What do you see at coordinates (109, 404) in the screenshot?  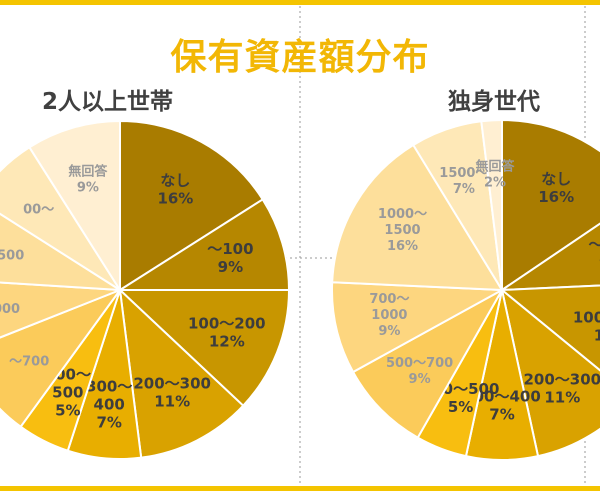 I see `pie-label-0-4: 300～ 400 7%` at bounding box center [109, 404].